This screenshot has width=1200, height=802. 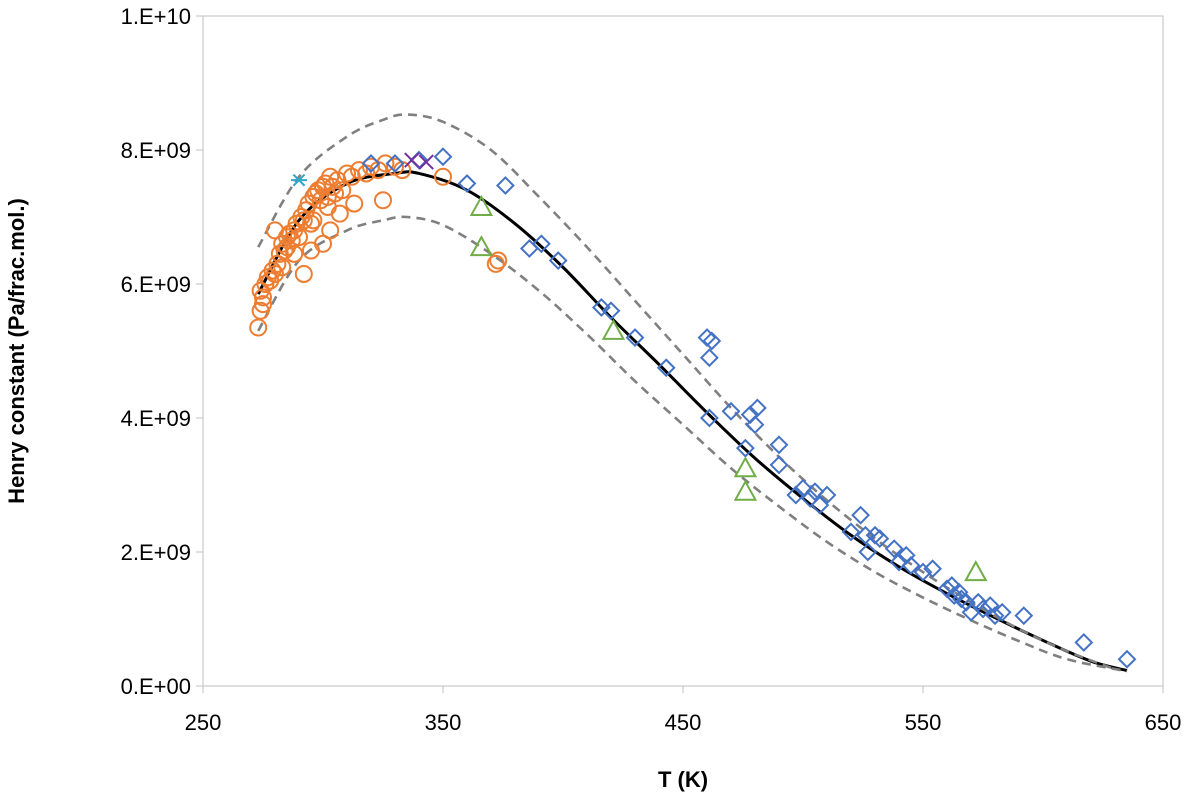 What do you see at coordinates (683, 722) in the screenshot?
I see `x-tick-label: 450` at bounding box center [683, 722].